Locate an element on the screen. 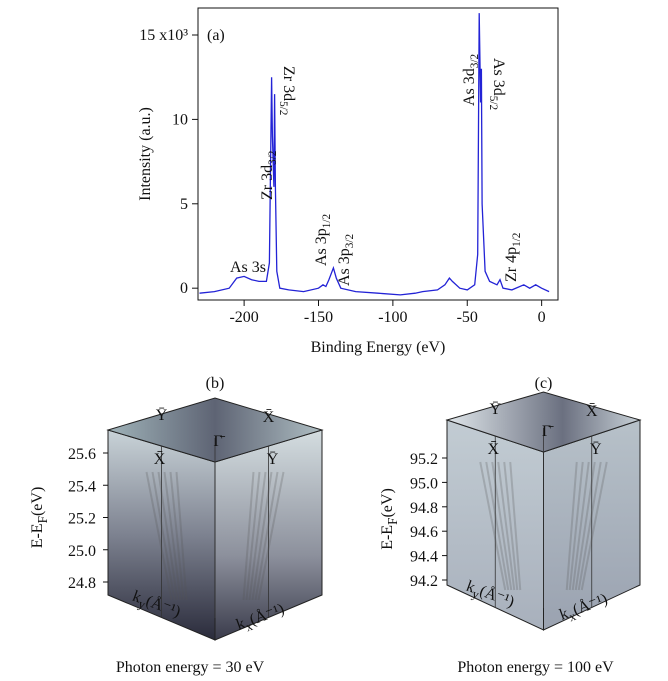 Image resolution: width=668 pixels, height=681 pixels. x-tick-label: -200 is located at coordinates (243, 317).